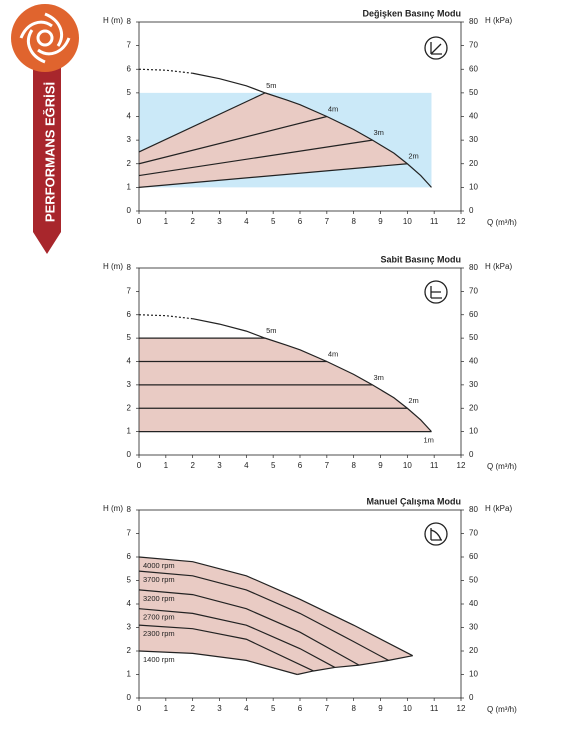 The height and width of the screenshot is (732, 583). What do you see at coordinates (159, 565) in the screenshot?
I see `series-label: 4000 rpm` at bounding box center [159, 565].